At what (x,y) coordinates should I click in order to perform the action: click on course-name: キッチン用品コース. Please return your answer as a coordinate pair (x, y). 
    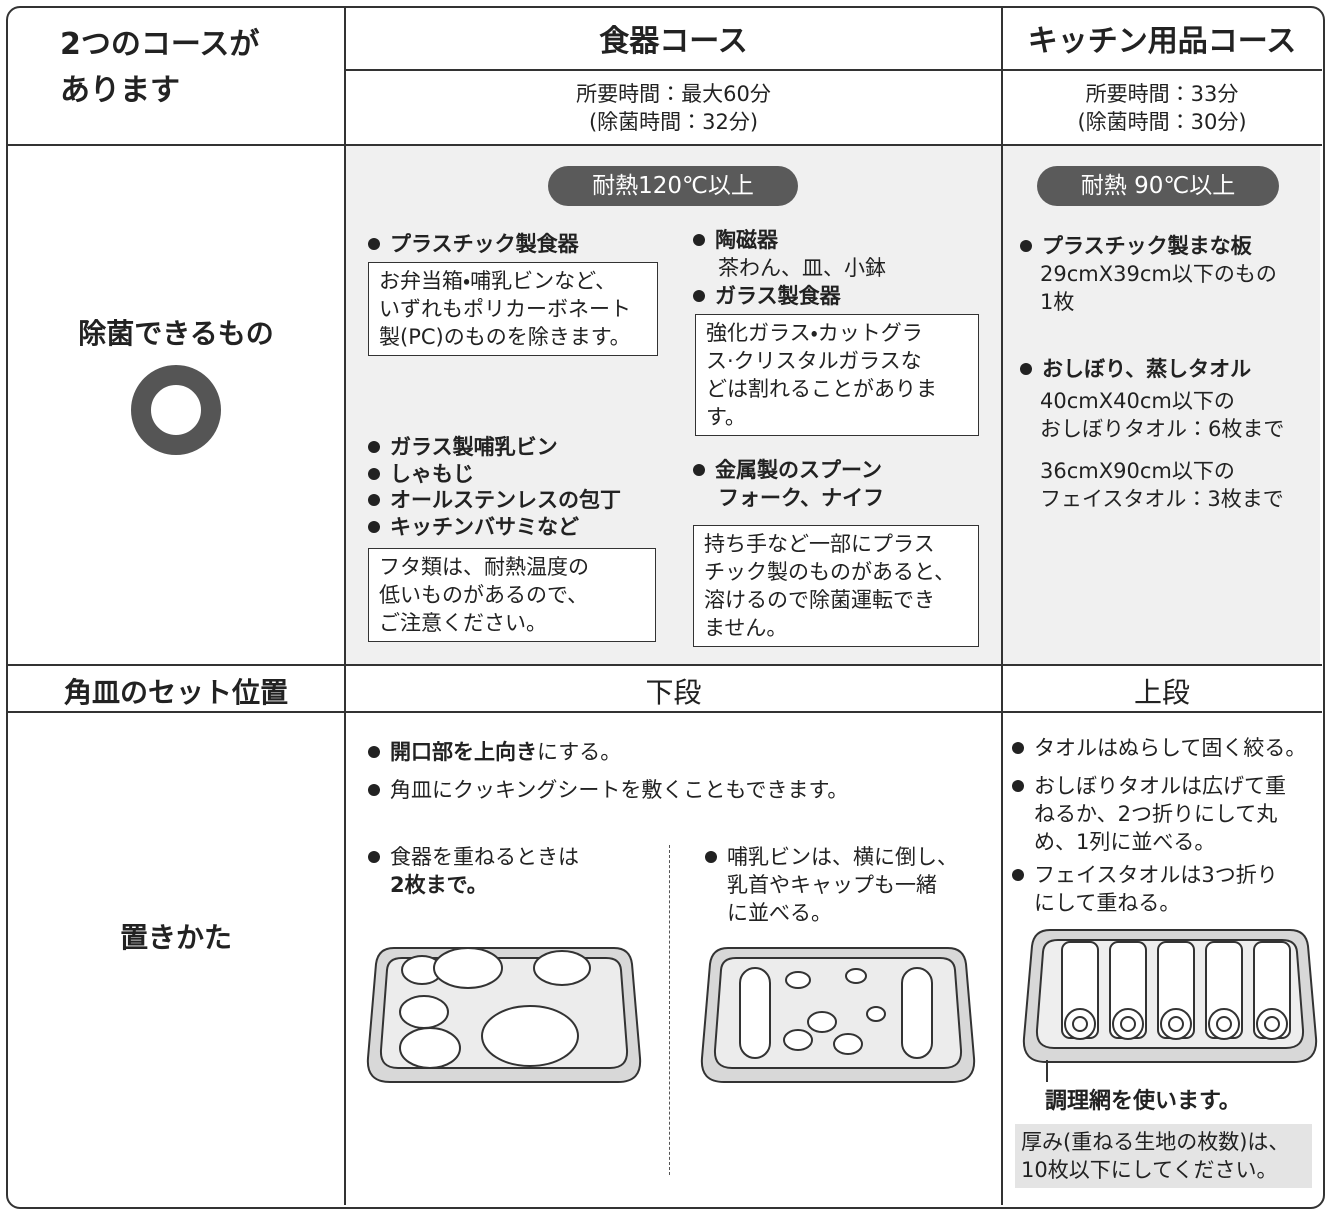
    Looking at the image, I should click on (1162, 41).